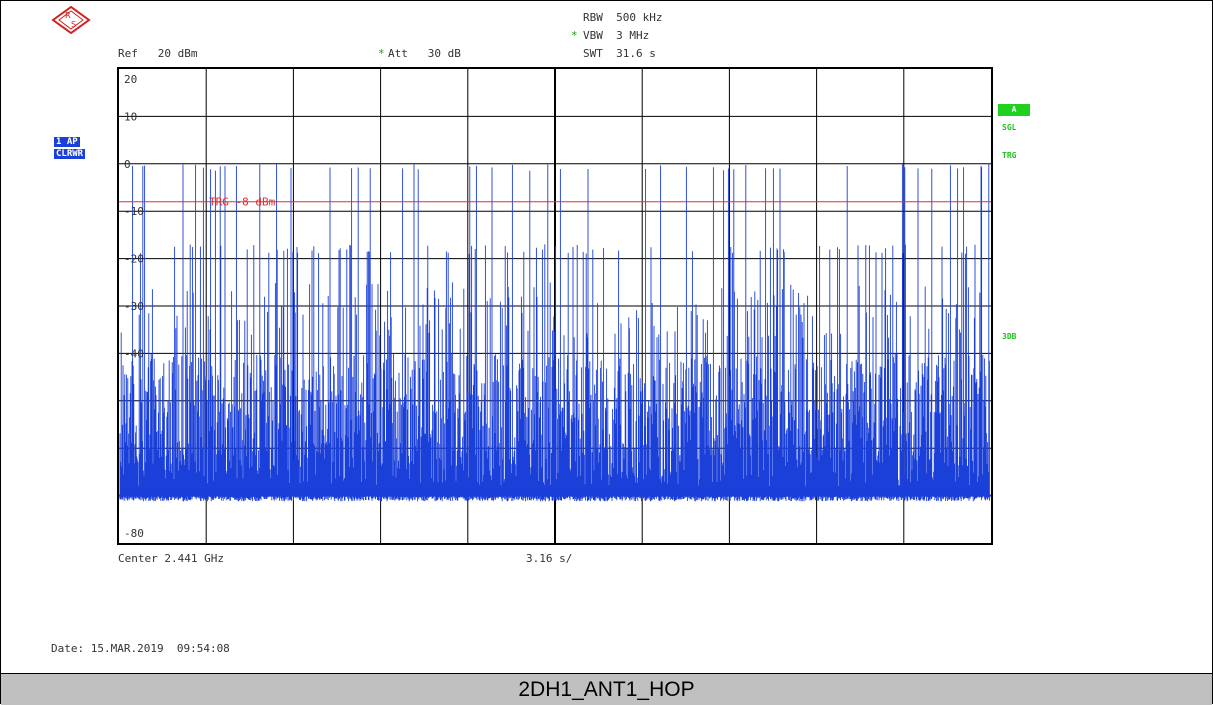 Image resolution: width=1213 pixels, height=705 pixels. I want to click on trigger-level-label: TRG -8 dBm, so click(242, 202).